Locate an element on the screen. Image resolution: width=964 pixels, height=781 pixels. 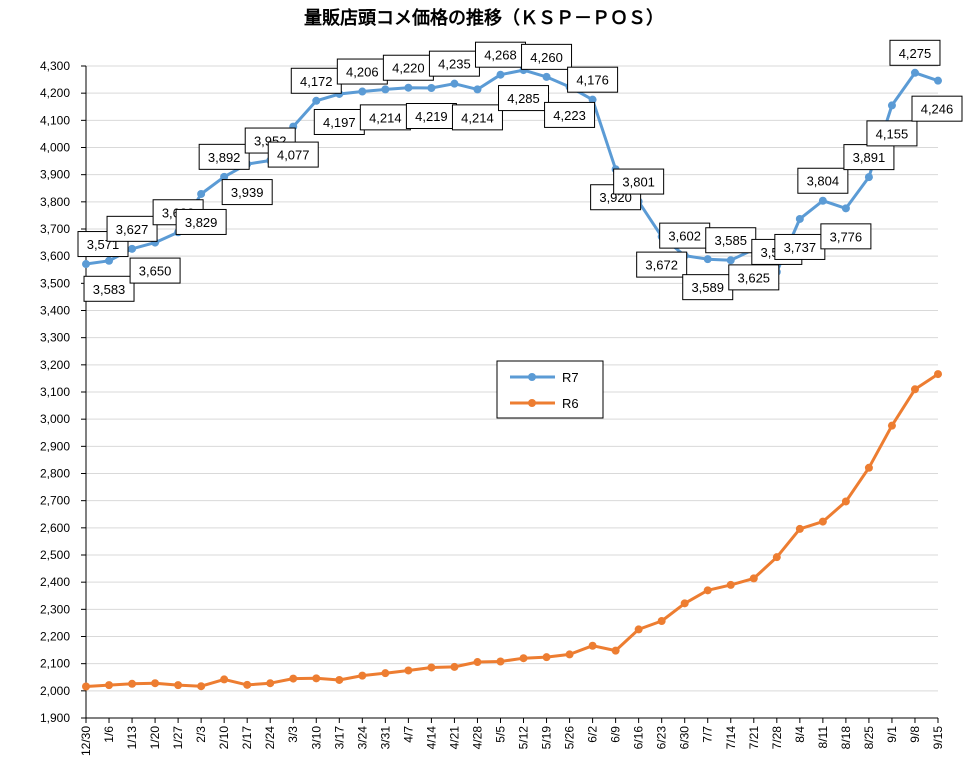
x-tick-label: 1/6 is located at coordinates (109, 734).